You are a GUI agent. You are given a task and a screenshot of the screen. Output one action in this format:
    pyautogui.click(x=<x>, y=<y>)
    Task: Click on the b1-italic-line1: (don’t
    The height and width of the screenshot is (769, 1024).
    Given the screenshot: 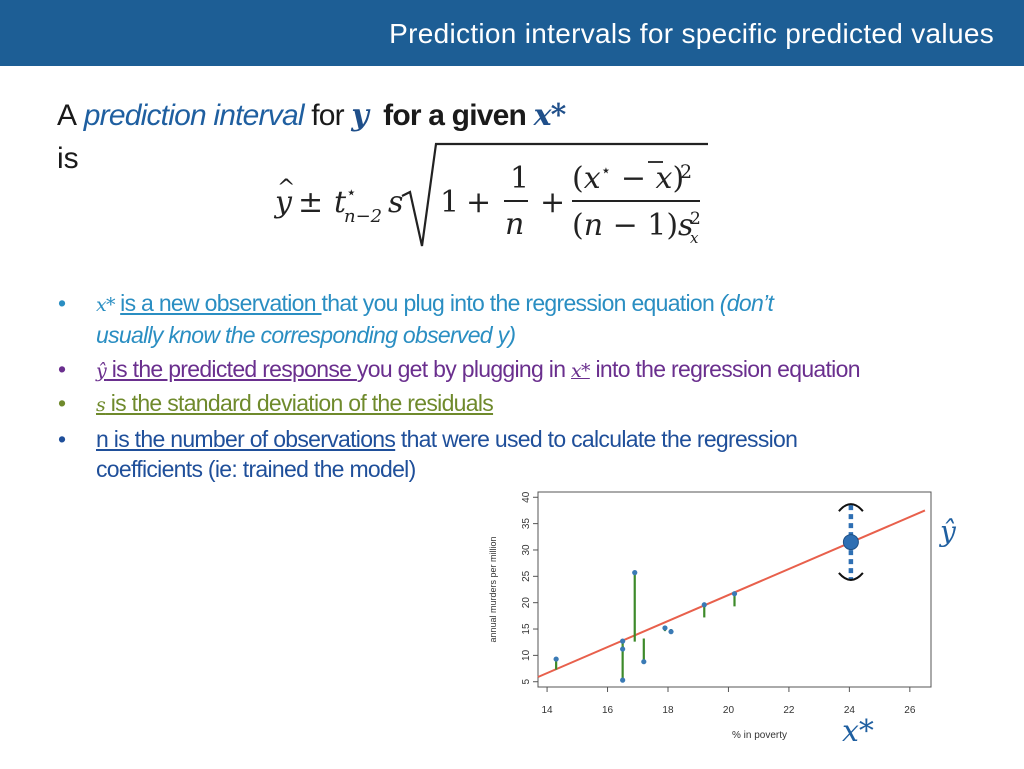 What is the action you would take?
    pyautogui.click(x=746, y=303)
    